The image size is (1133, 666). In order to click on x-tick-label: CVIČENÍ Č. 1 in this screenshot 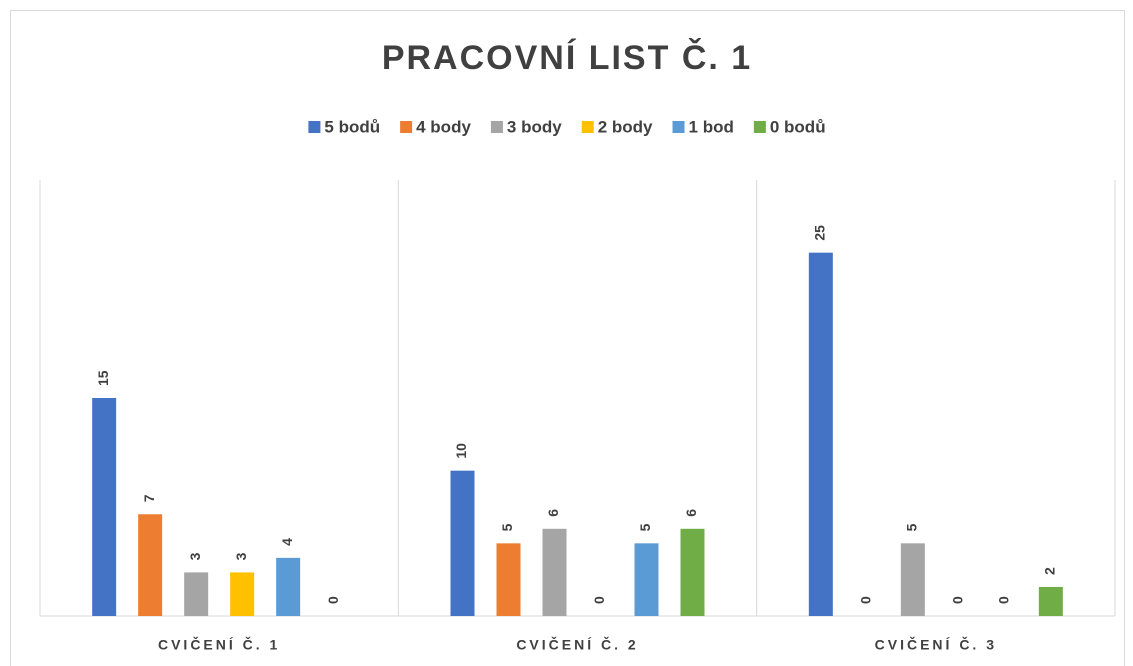, I will do `click(219, 644)`.